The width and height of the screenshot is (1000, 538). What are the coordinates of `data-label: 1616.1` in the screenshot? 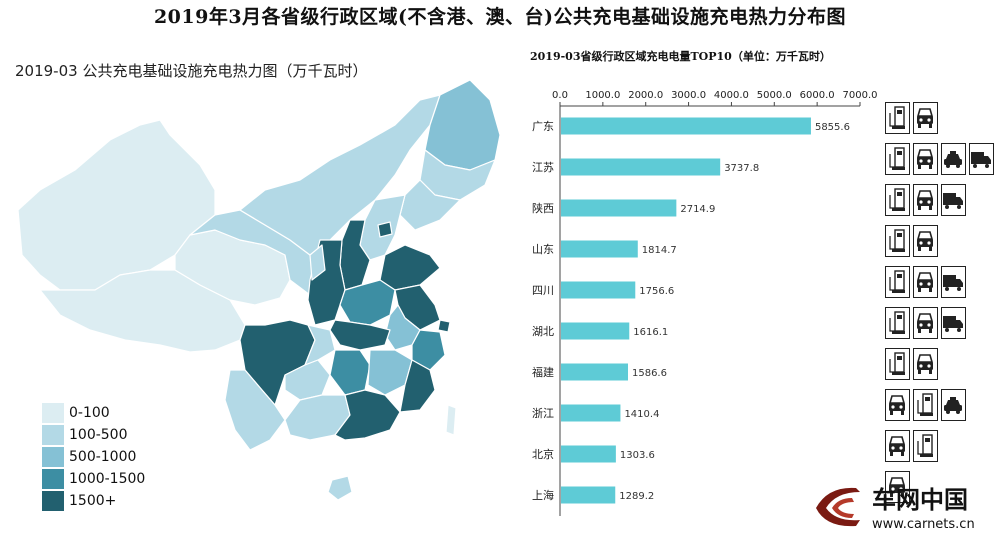 It's located at (650, 332).